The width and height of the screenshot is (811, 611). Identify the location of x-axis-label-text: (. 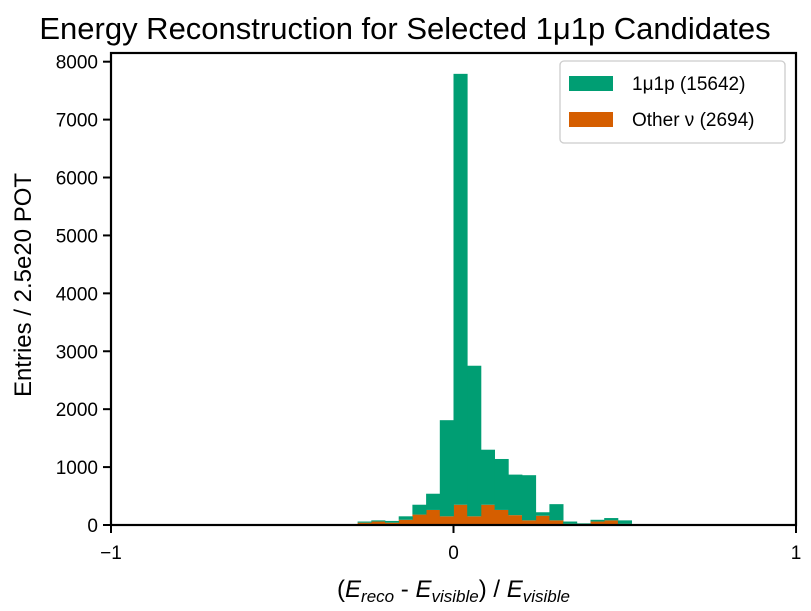
(341, 589).